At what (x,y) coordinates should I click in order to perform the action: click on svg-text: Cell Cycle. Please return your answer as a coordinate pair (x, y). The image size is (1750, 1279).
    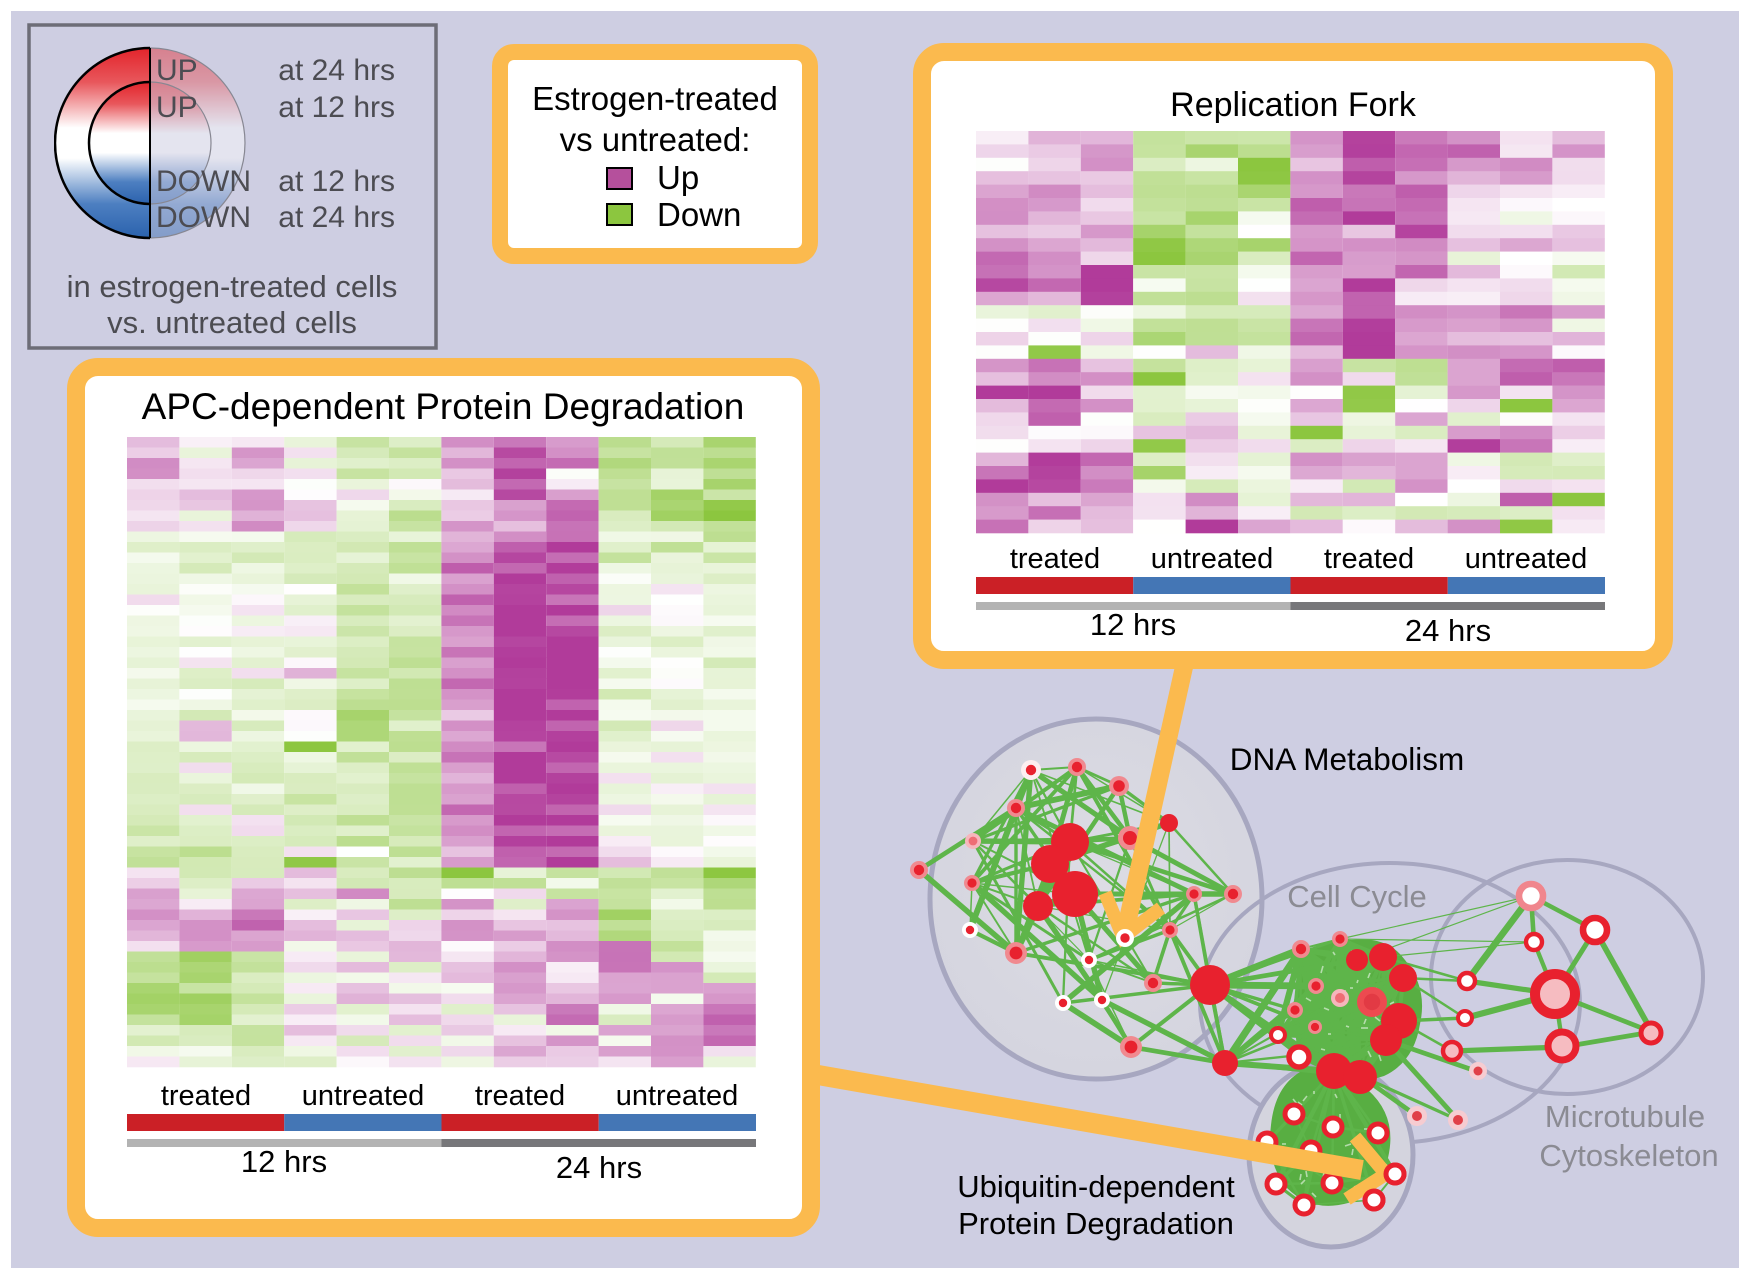
    Looking at the image, I should click on (1357, 896).